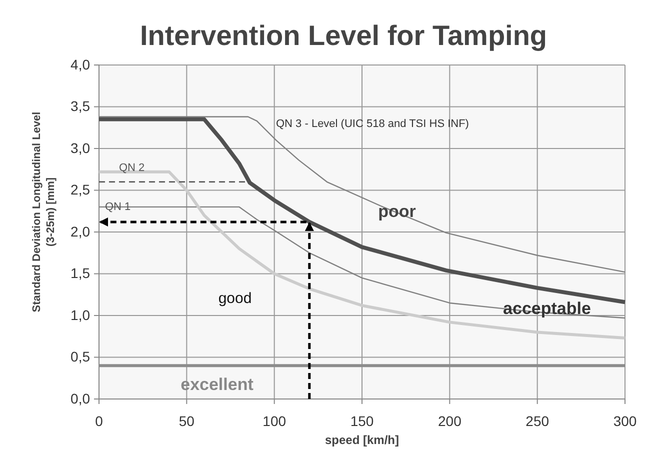 Image resolution: width=647 pixels, height=457 pixels. I want to click on y-axis-title: Standard Deviation Longitudinal Level (3-25m) [mm], so click(44, 212).